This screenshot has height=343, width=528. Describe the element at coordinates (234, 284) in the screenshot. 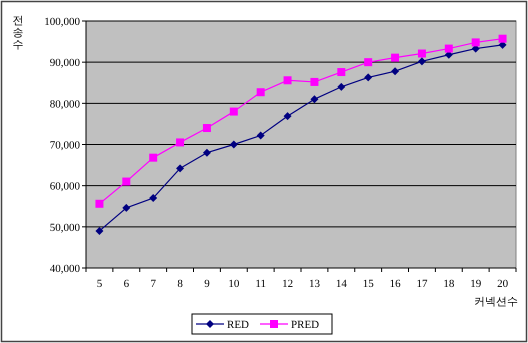

I see `x-tick-label: 10` at that location.